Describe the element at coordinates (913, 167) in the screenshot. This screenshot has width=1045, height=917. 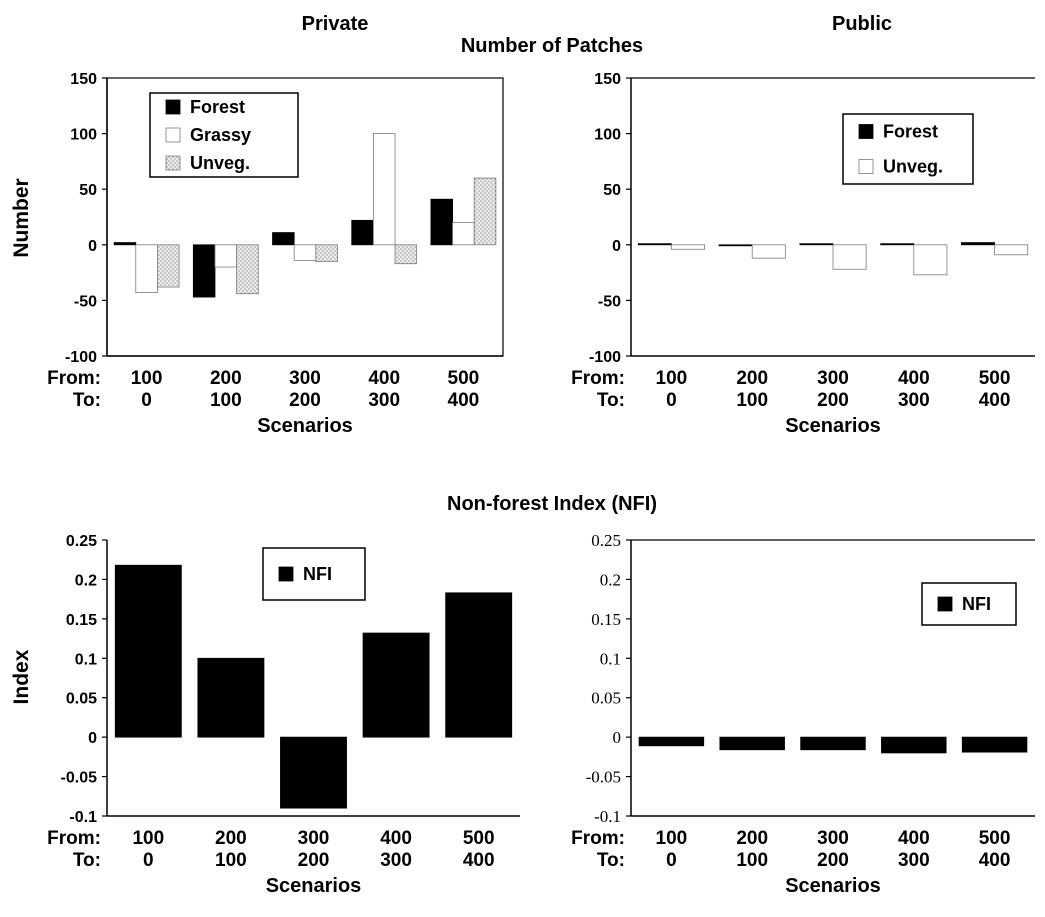
I see `legend-label-unveg: Unveg.` at that location.